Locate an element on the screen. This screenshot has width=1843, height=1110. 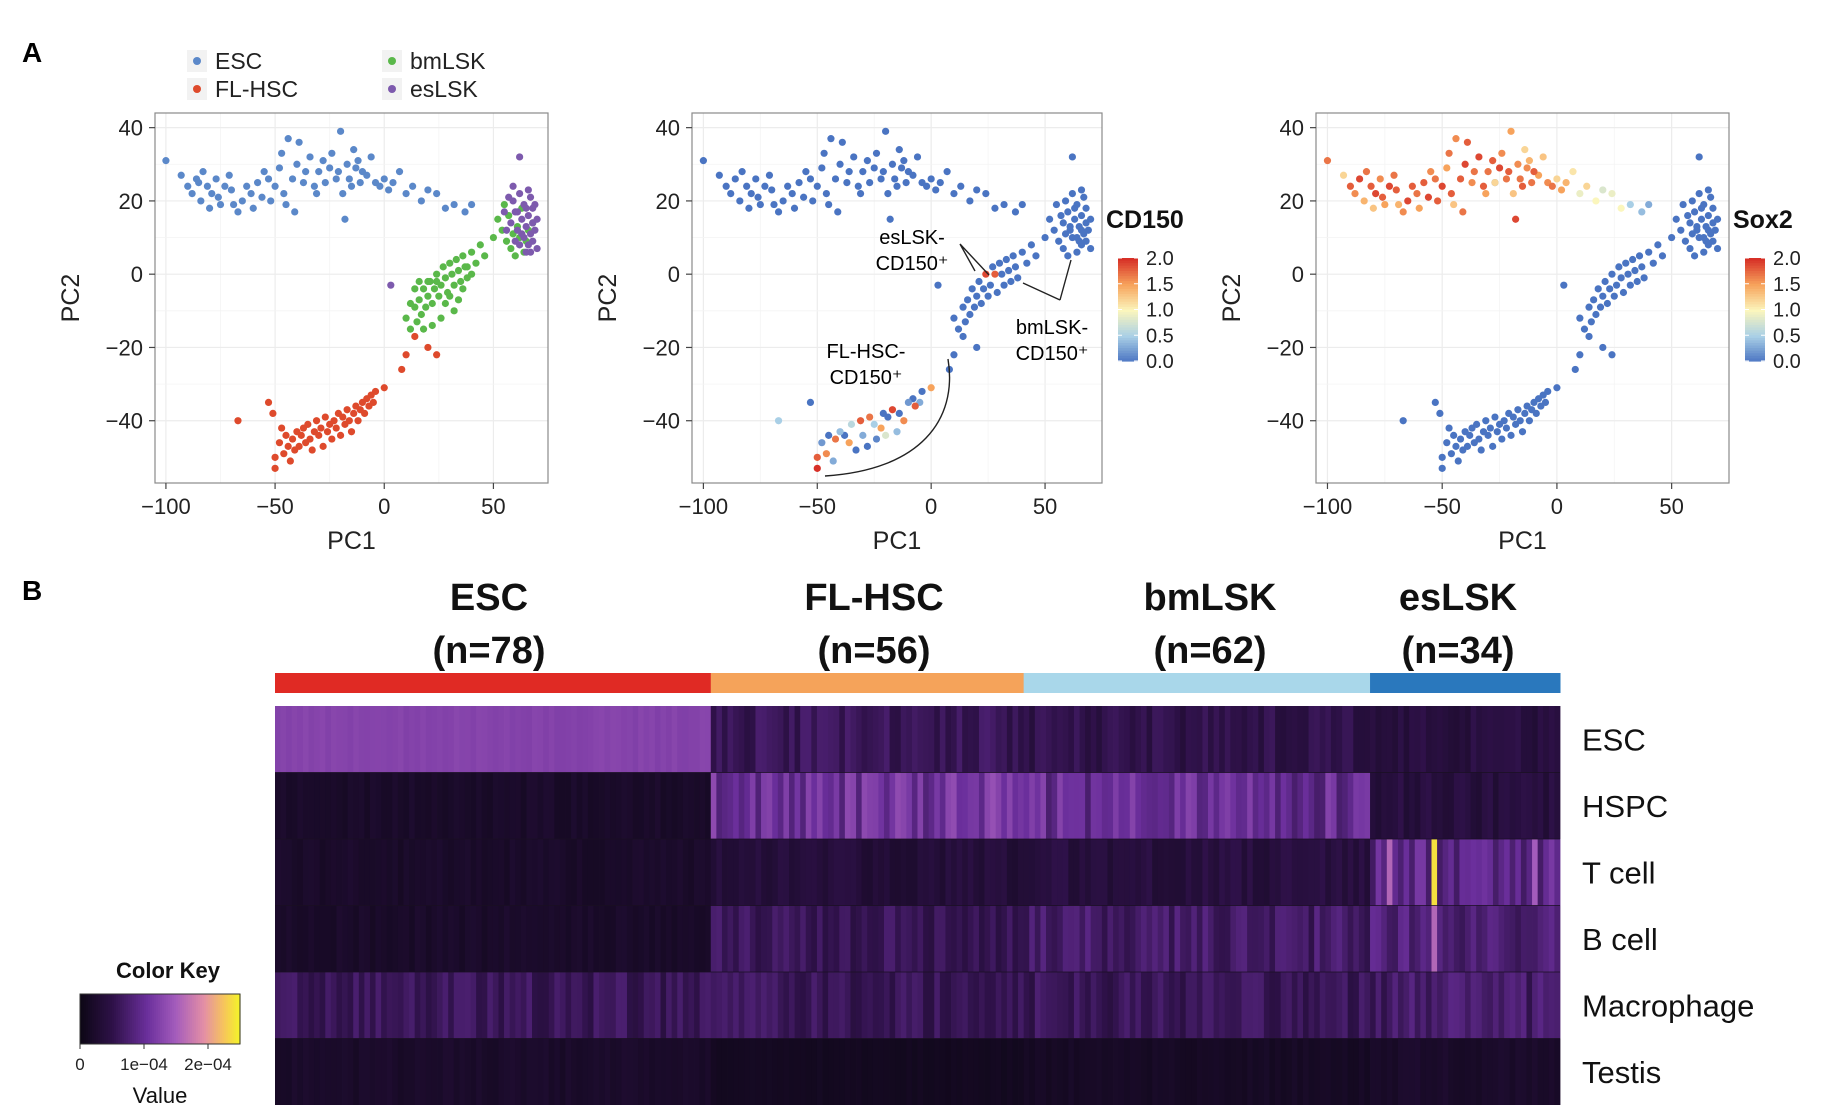
data-point-bmlsk is located at coordinates (506, 241).